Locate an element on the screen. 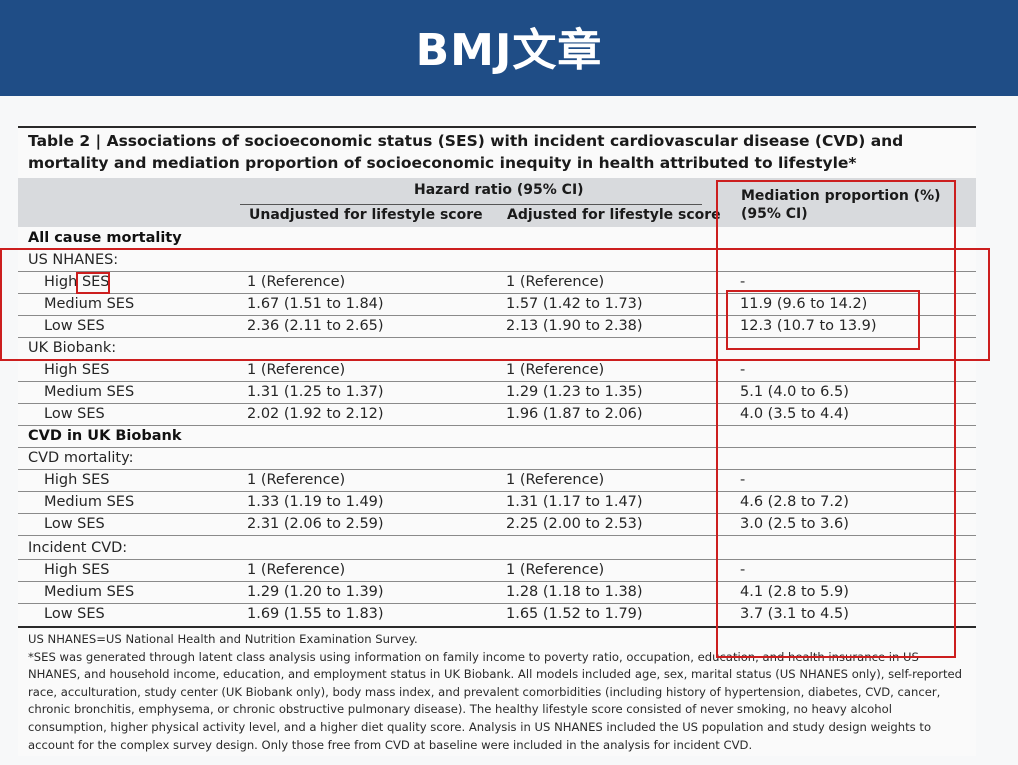 The width and height of the screenshot is (1018, 765). table-bottom-rule is located at coordinates (497, 627).